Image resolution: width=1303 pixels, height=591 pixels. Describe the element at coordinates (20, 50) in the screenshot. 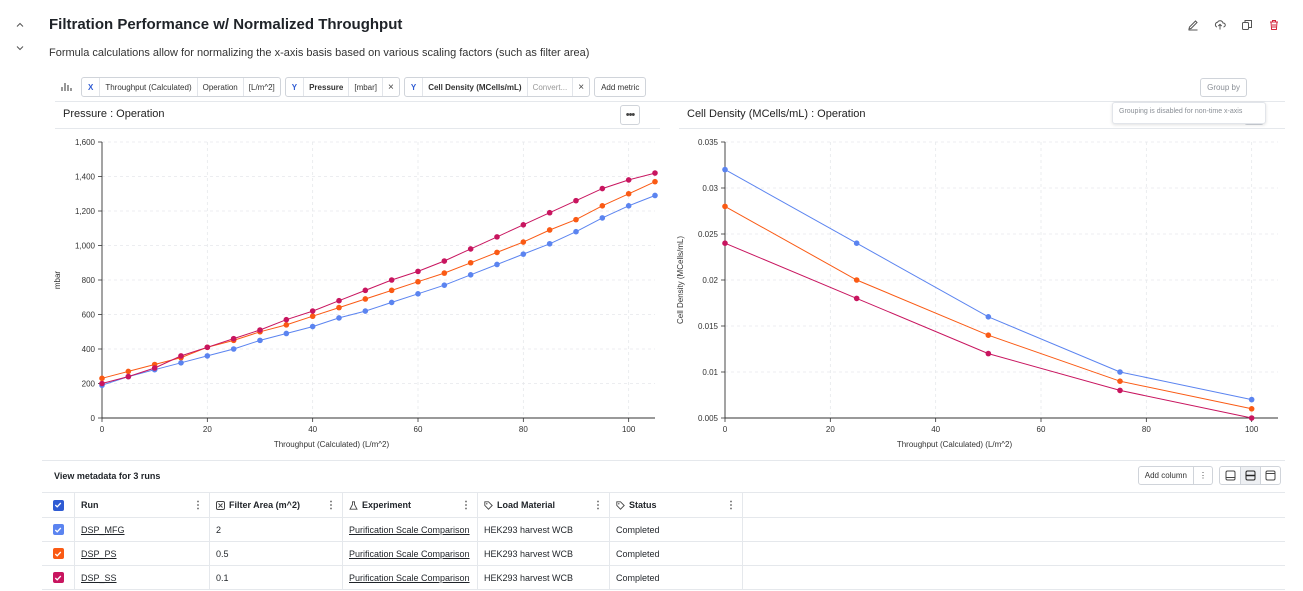

I see `expand-down-icon` at that location.